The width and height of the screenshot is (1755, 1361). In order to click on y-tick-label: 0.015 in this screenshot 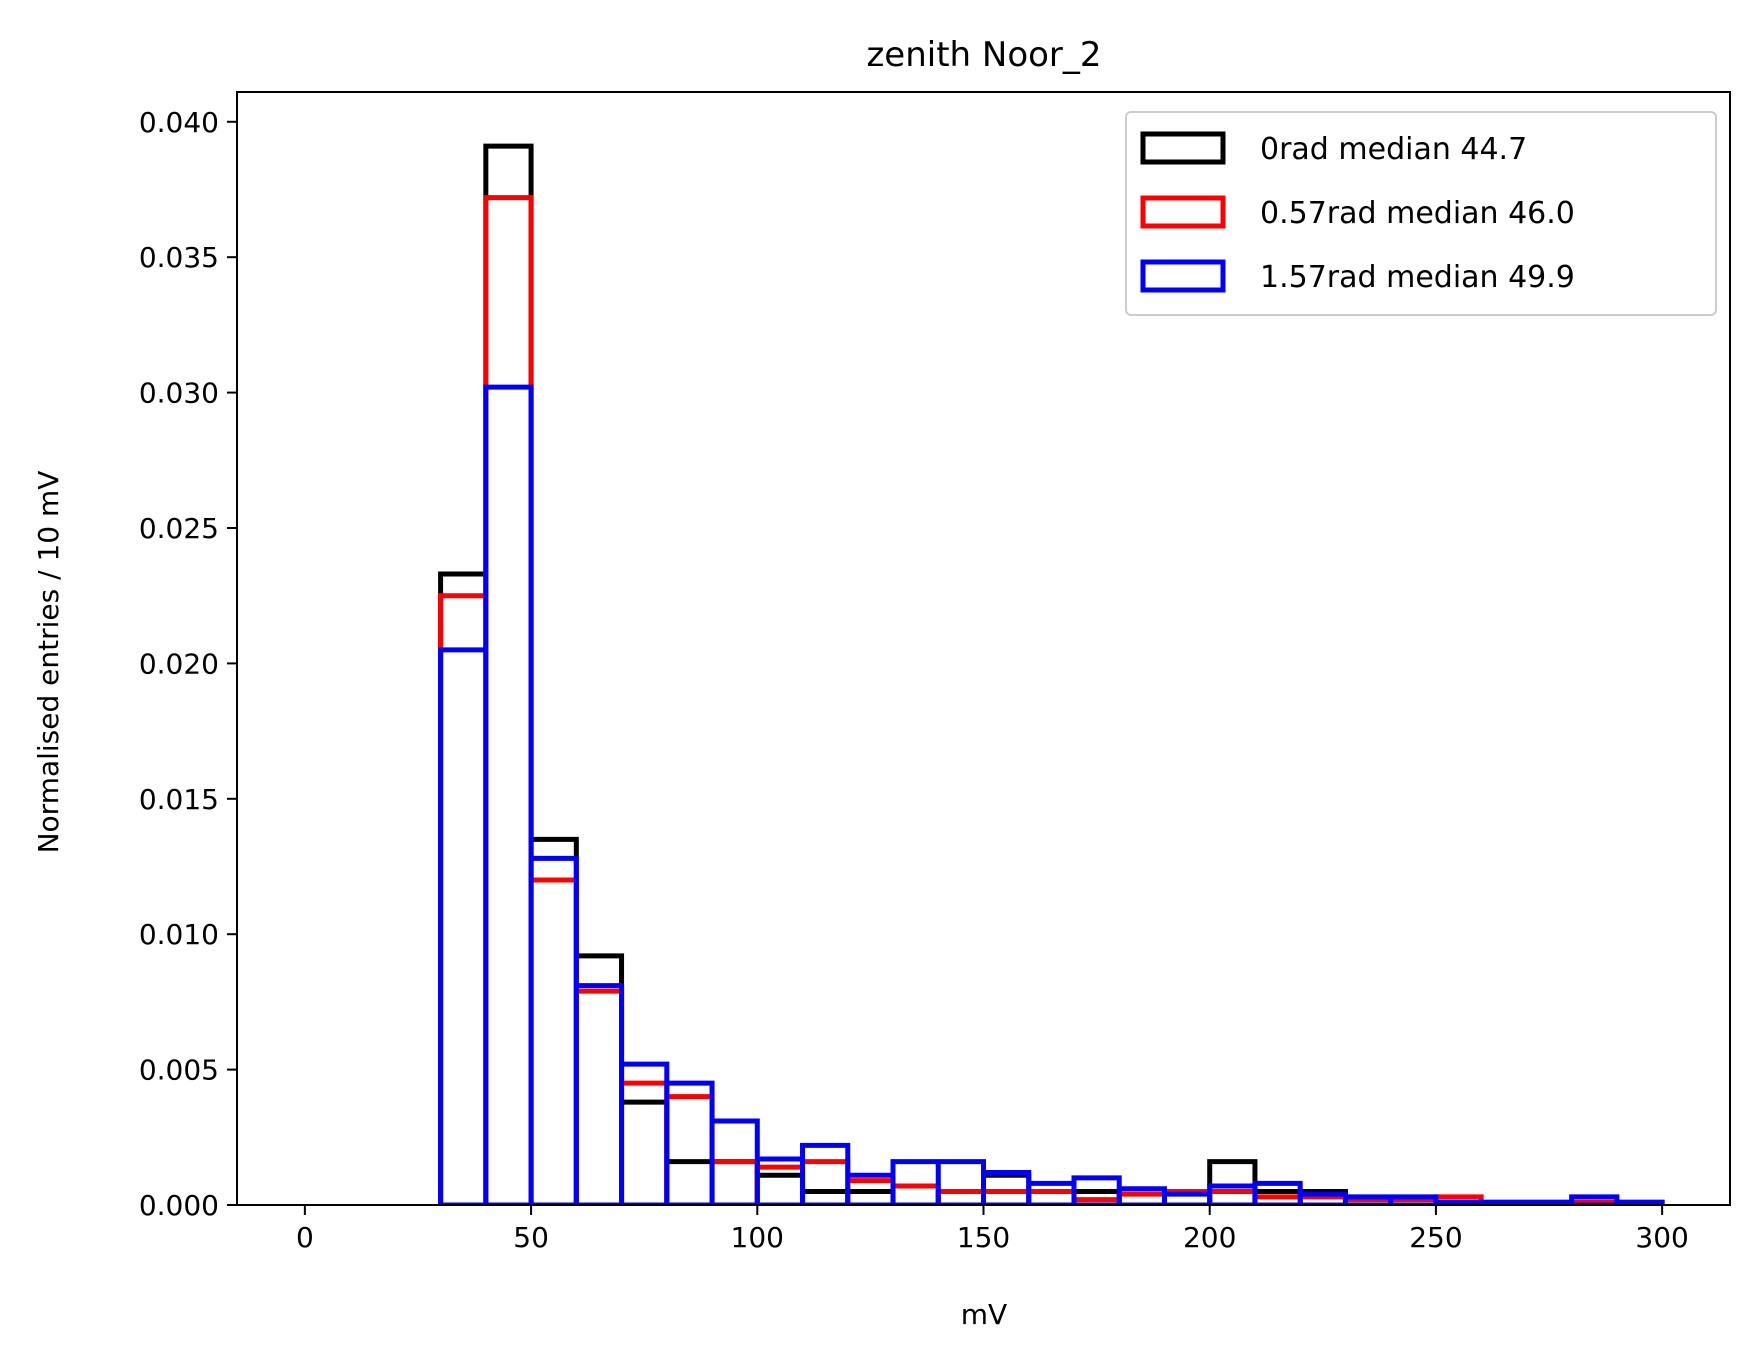, I will do `click(179, 799)`.